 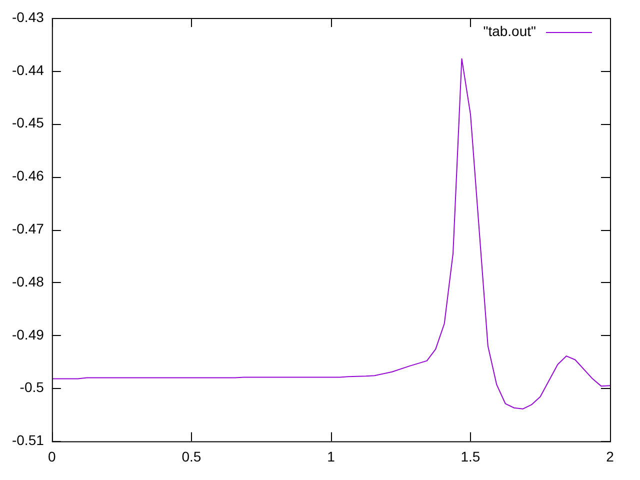 What do you see at coordinates (192, 456) in the screenshot?
I see `x-tick-label: 0.5` at bounding box center [192, 456].